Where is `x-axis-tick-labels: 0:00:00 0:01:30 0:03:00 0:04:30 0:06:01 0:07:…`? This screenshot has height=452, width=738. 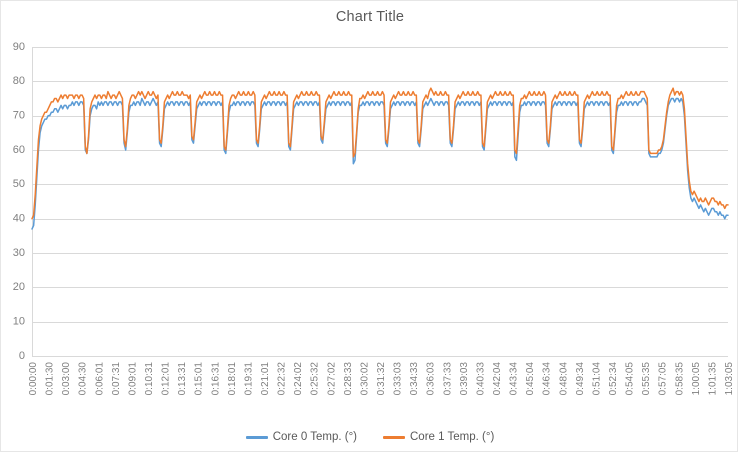
x-axis-tick-labels: 0:00:00 0:01:30 0:03:00 0:04:30 0:06:01 0:07:… is located at coordinates (381, 379).